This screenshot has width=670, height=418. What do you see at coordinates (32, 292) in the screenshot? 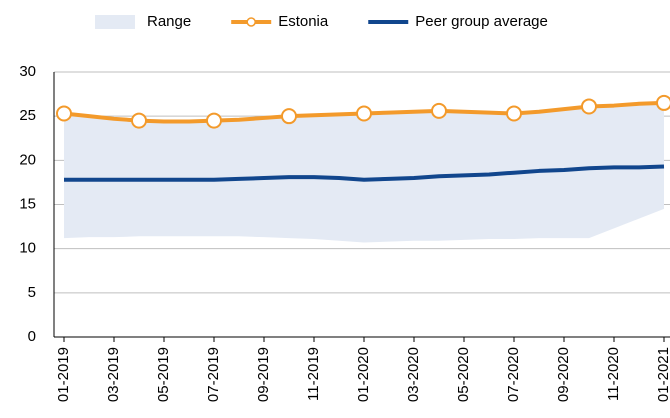
I see `y-tick-label: 5` at bounding box center [32, 292].